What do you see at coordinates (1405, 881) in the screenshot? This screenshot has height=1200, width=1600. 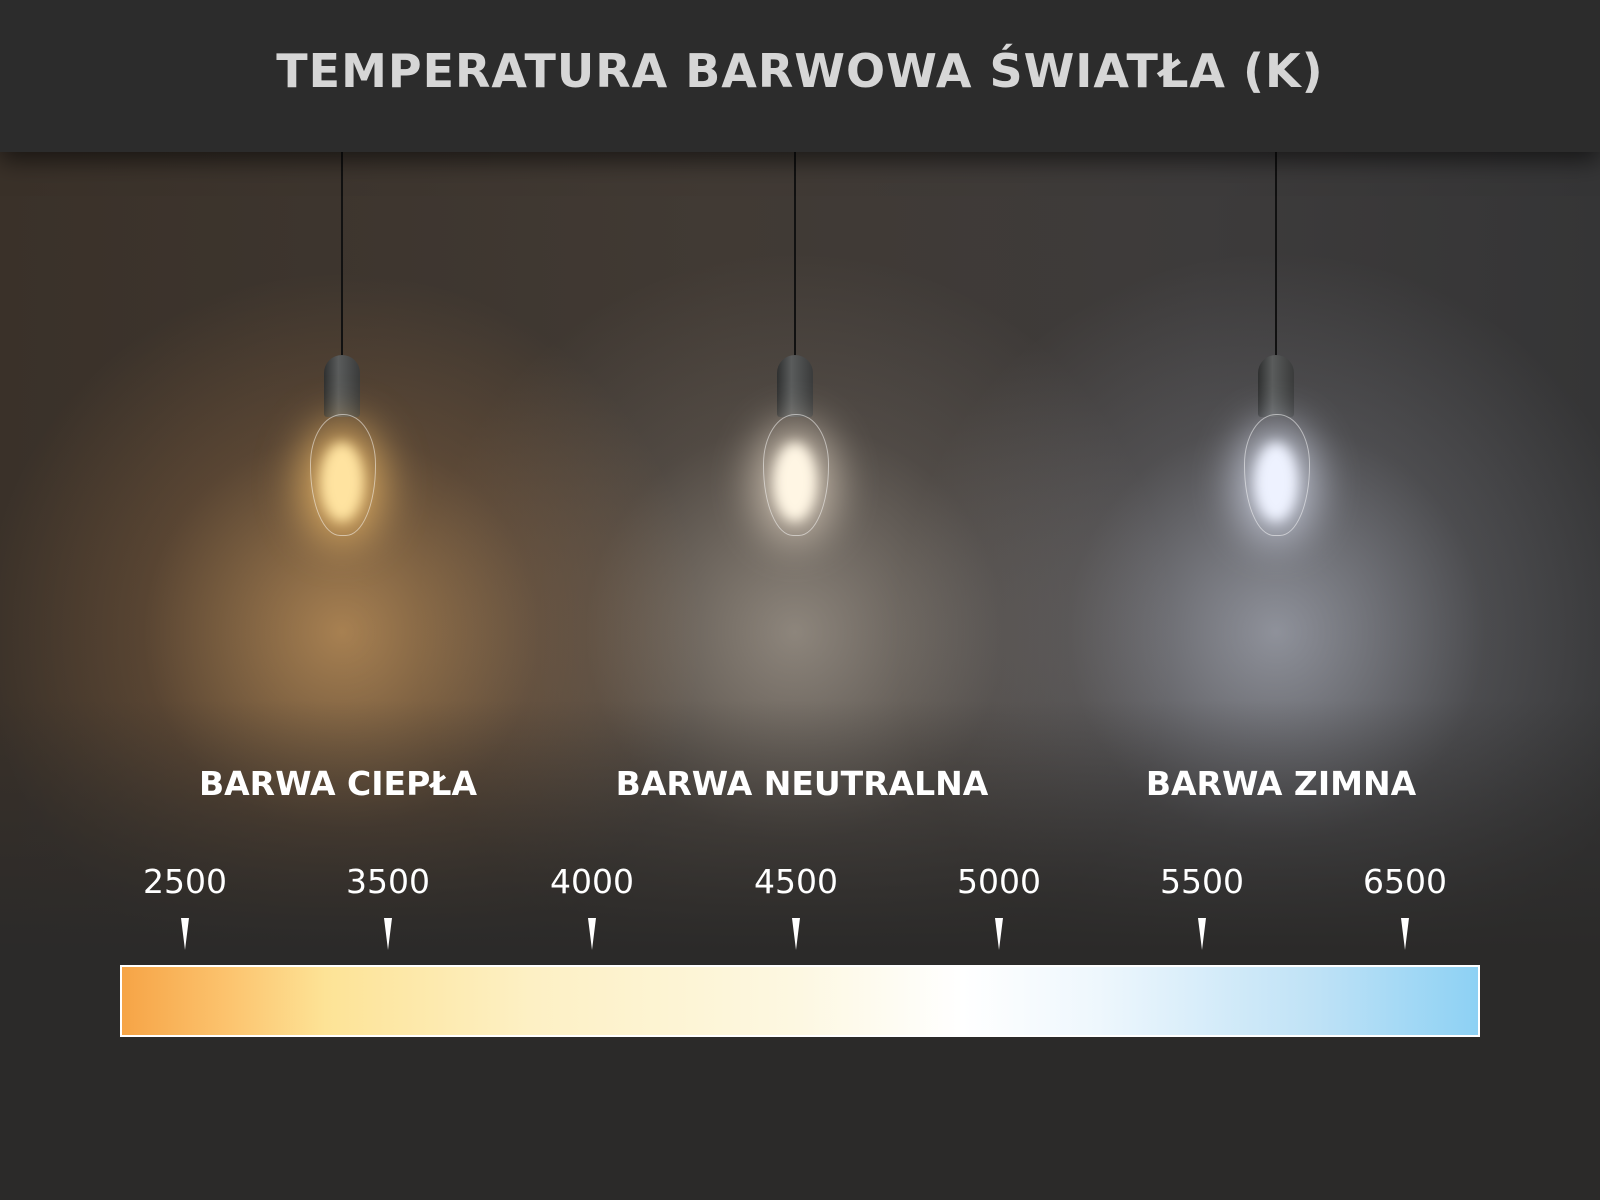 I see `tick-label: 6500` at bounding box center [1405, 881].